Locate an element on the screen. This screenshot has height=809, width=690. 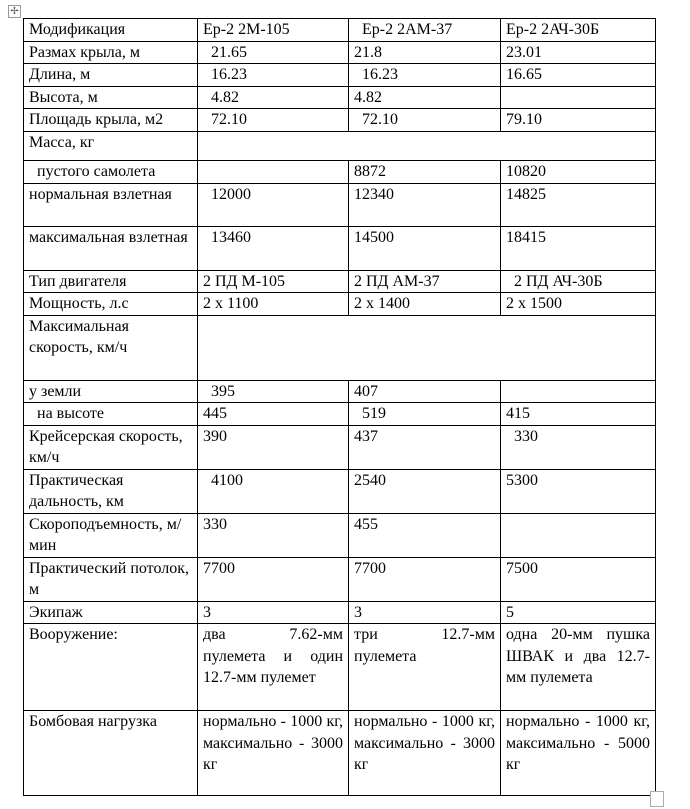
value-cell: 21.65 is located at coordinates (273, 52).